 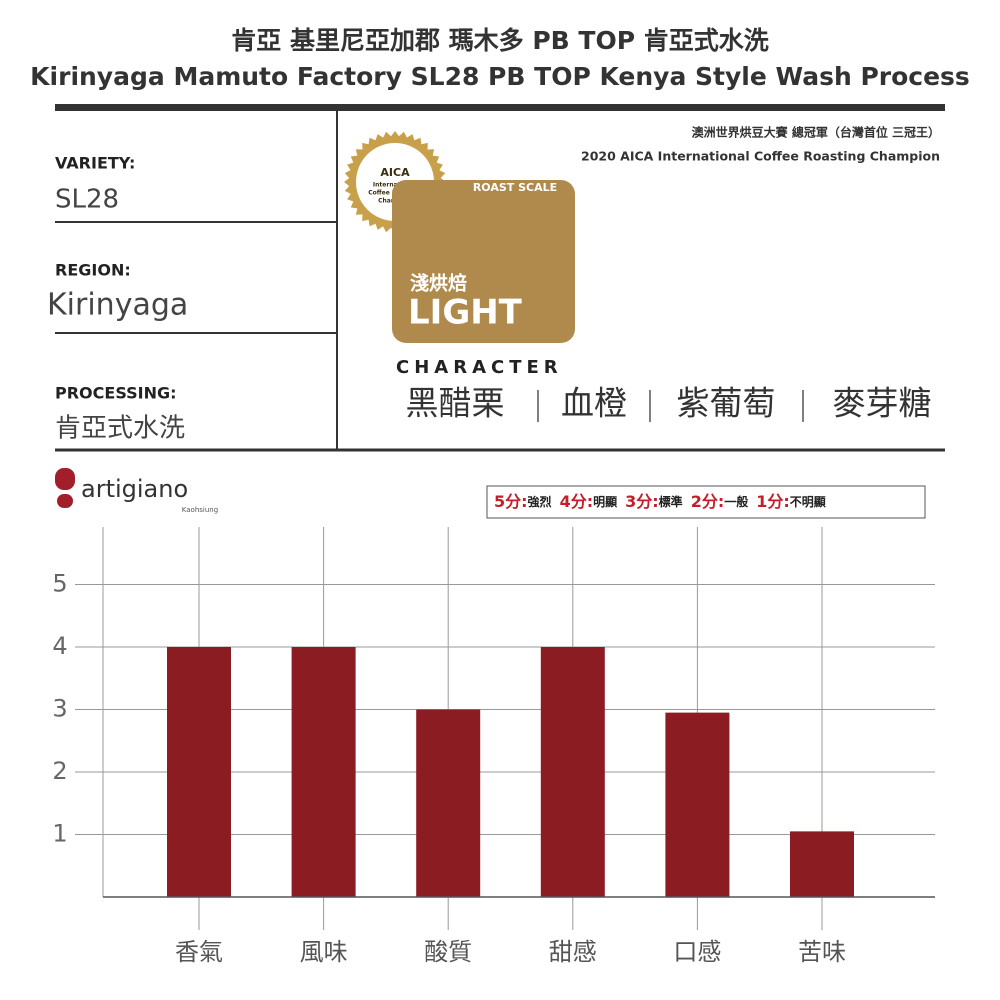 What do you see at coordinates (59, 709) in the screenshot?
I see `y-tick-label: 3` at bounding box center [59, 709].